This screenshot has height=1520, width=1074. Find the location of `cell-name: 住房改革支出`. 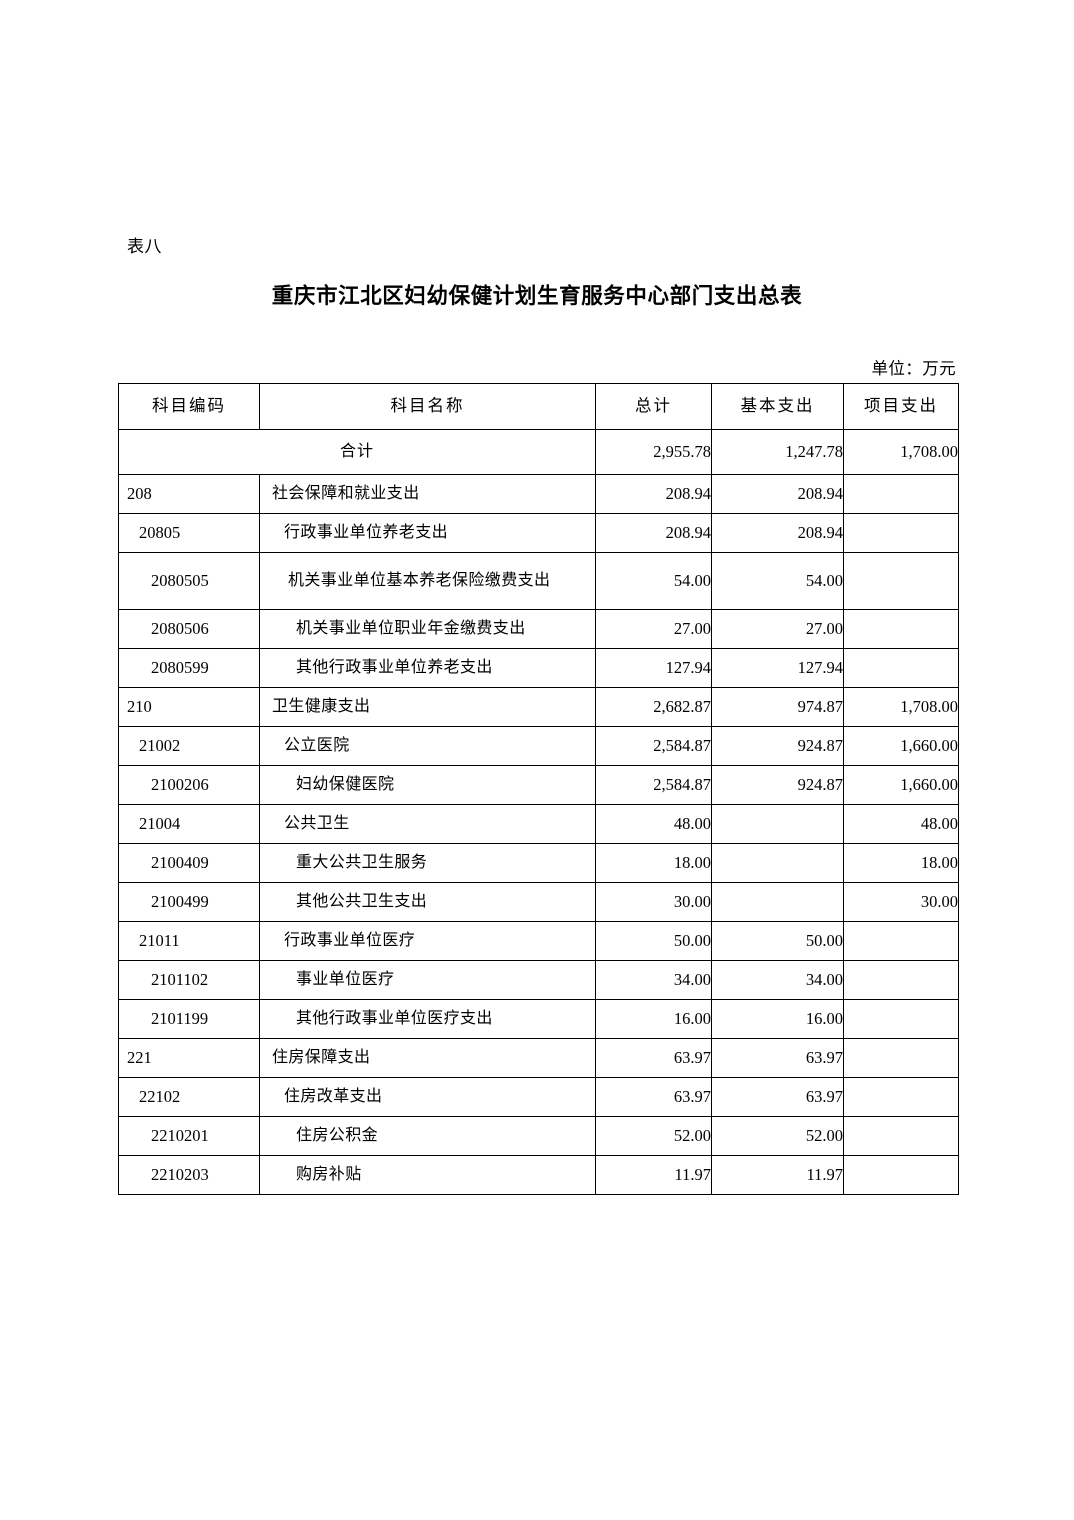

cell-name: 住房改革支出 is located at coordinates (427, 1097).